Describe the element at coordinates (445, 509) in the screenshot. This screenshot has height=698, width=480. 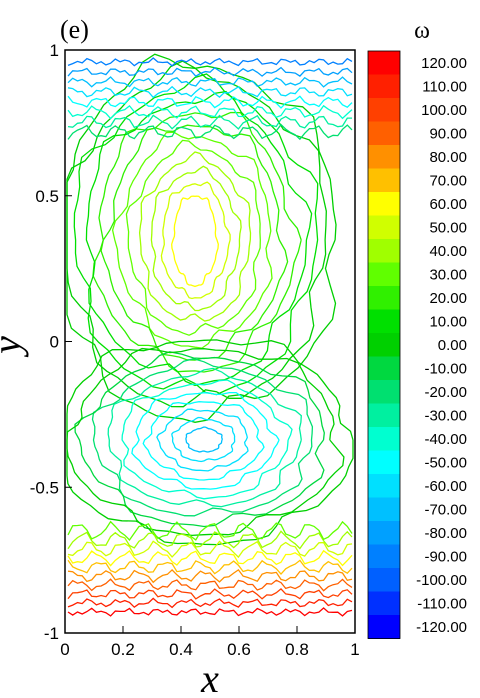
I see `colorbar-label: -70.00` at that location.